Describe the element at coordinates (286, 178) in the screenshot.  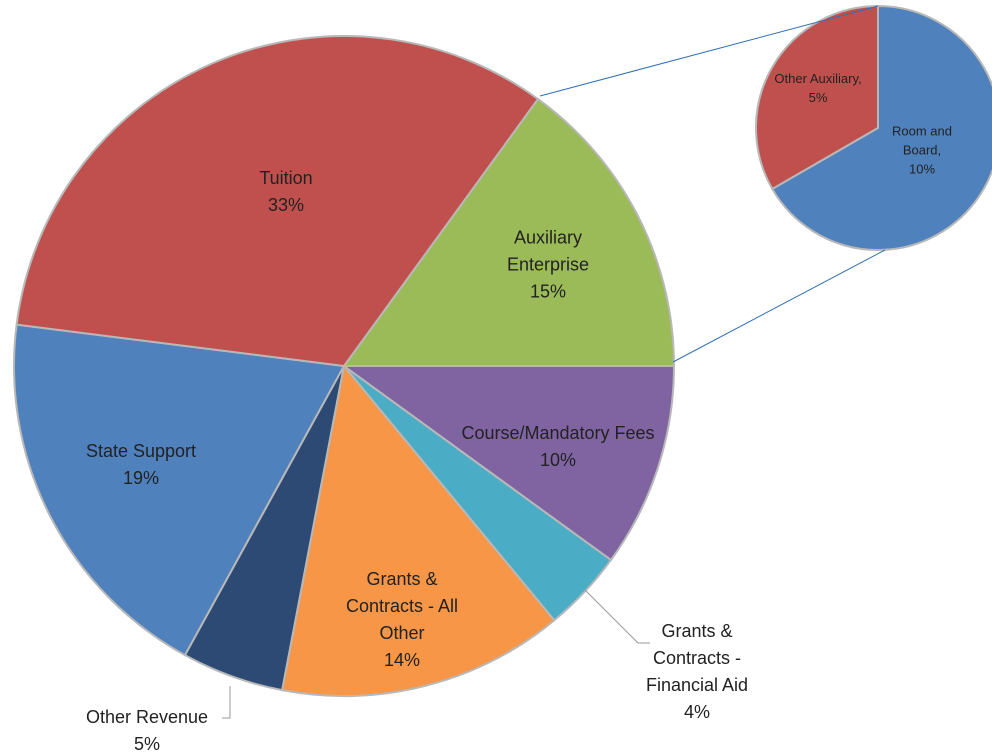
I see `slice-name: Tuition` at that location.